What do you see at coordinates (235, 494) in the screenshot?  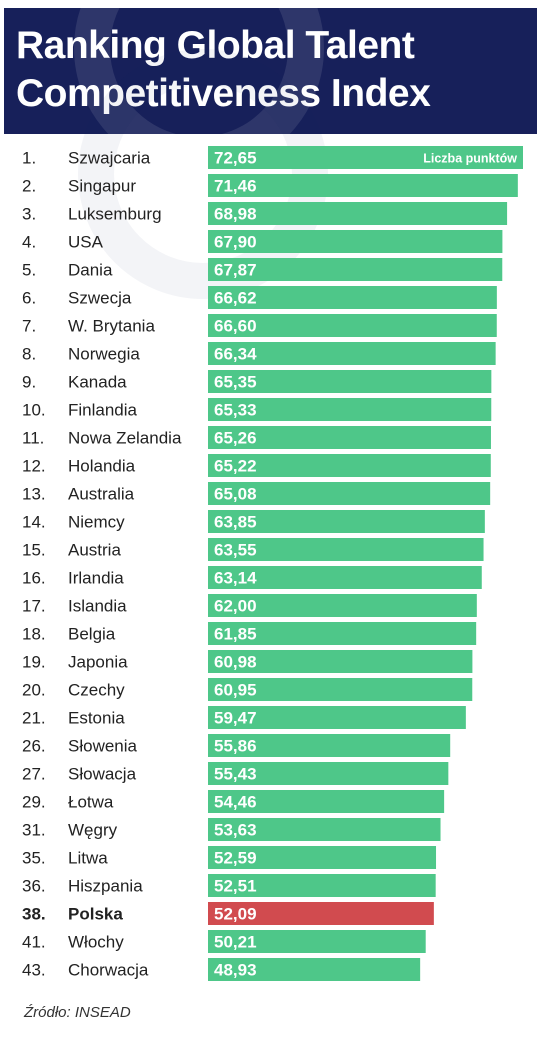 I see `value-label: 65,08` at bounding box center [235, 494].